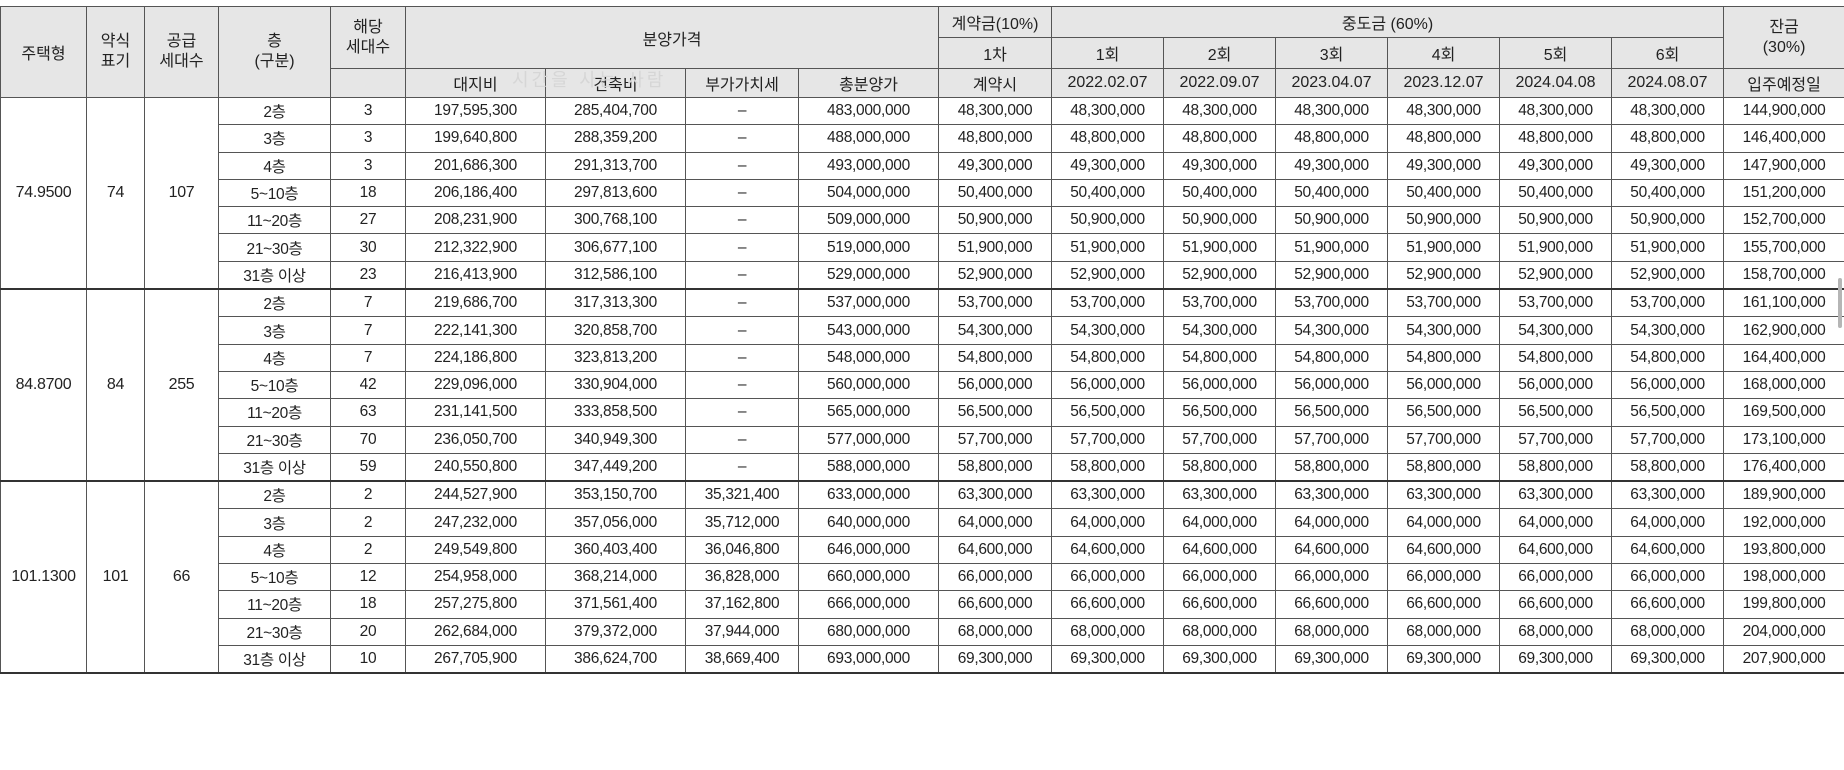  I want to click on supply-cell: 66, so click(181, 577).